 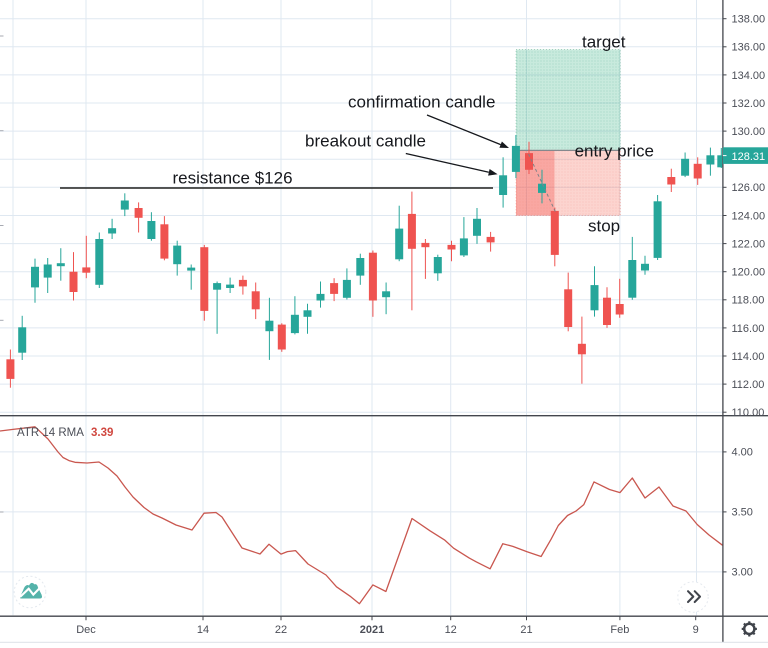 What do you see at coordinates (749, 20) in the screenshot?
I see `svg-text: 138.00` at bounding box center [749, 20].